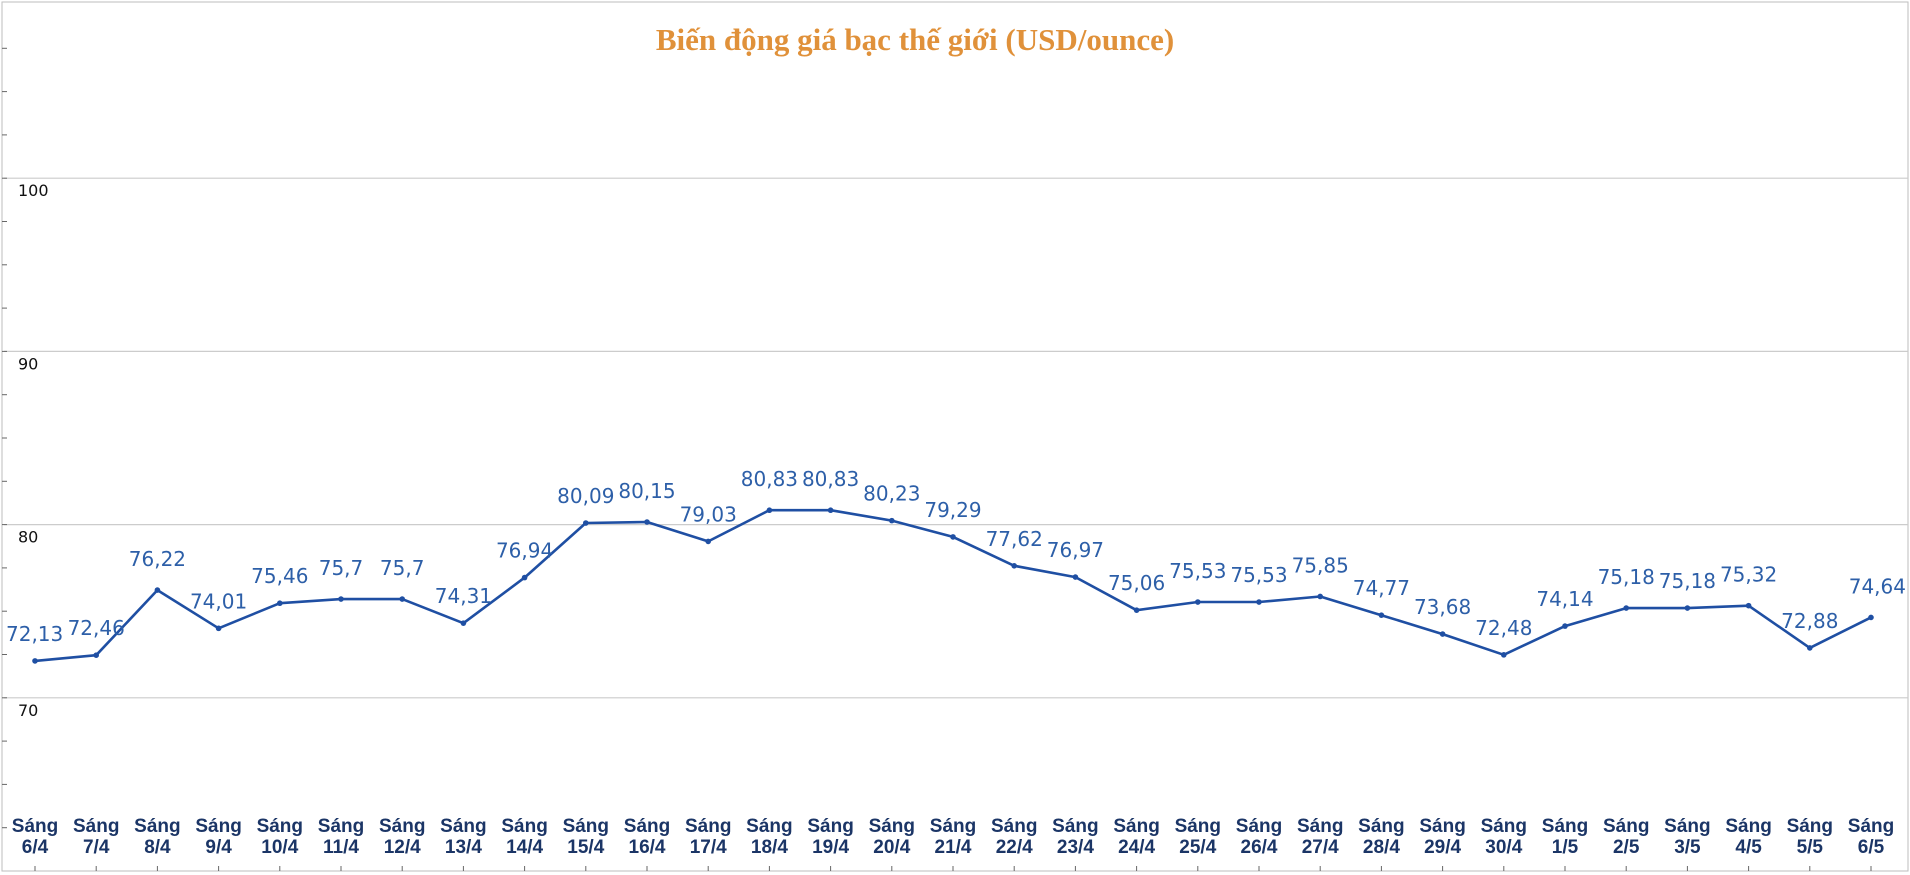 The image size is (1910, 875). Describe the element at coordinates (1075, 550) in the screenshot. I see `data-label: 76,97` at that location.